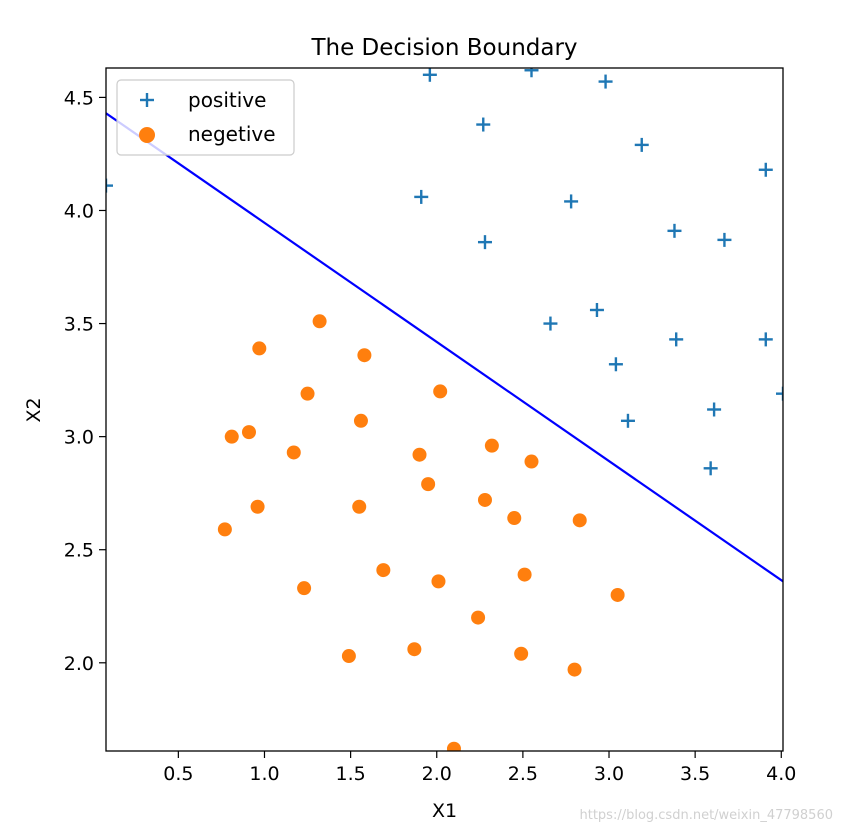 This screenshot has width=841, height=833. I want to click on x-axis-ticks: 0.5 1.0 1.5 2.0 2.5 3.0 3.5 4.0, so click(479, 768).